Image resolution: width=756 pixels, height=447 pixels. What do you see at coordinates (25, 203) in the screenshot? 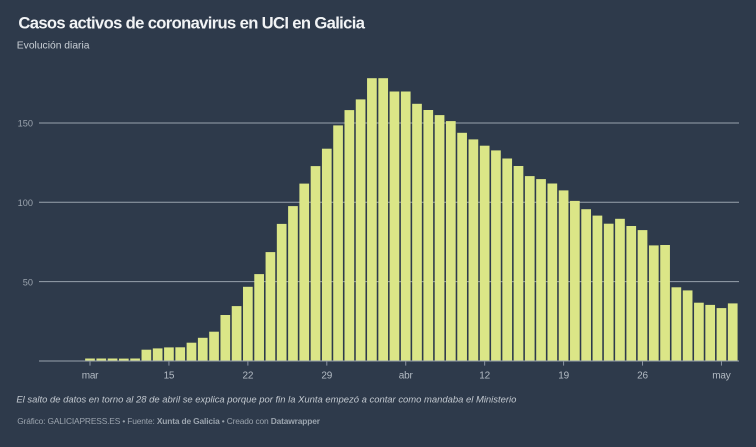
I see `svg-text: 100` at bounding box center [25, 203].